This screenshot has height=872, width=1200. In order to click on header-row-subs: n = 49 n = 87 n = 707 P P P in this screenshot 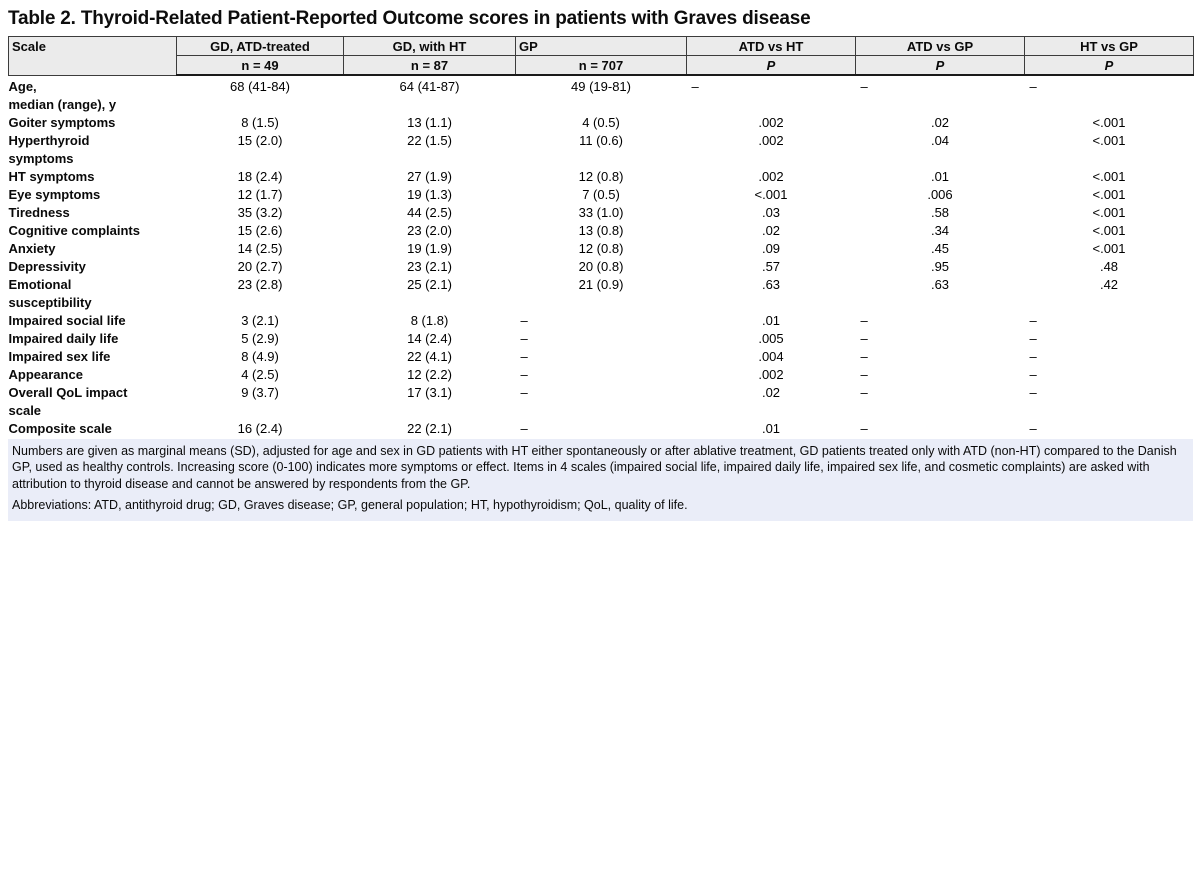, I will do `click(601, 65)`.